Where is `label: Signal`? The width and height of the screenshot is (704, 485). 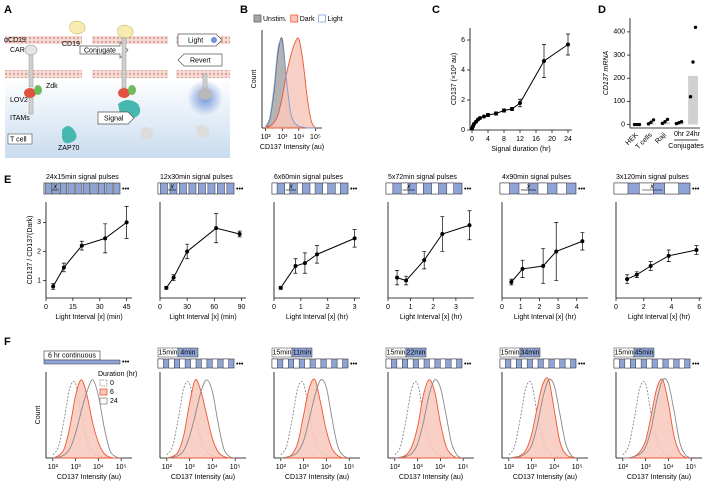
label: Signal is located at coordinates (114, 118).